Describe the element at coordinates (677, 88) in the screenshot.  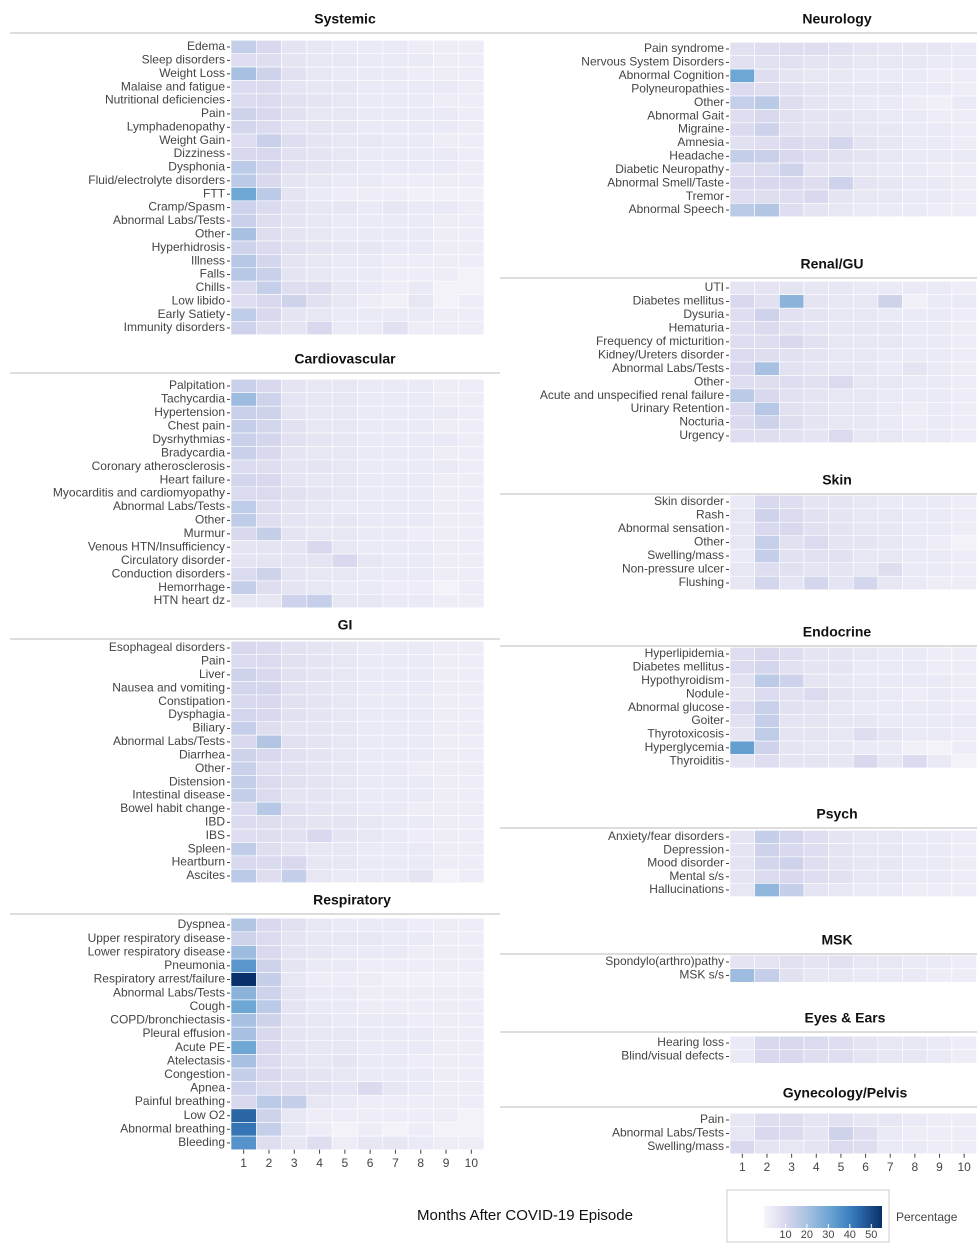
I see `row-label: Polyneuropathies` at that location.